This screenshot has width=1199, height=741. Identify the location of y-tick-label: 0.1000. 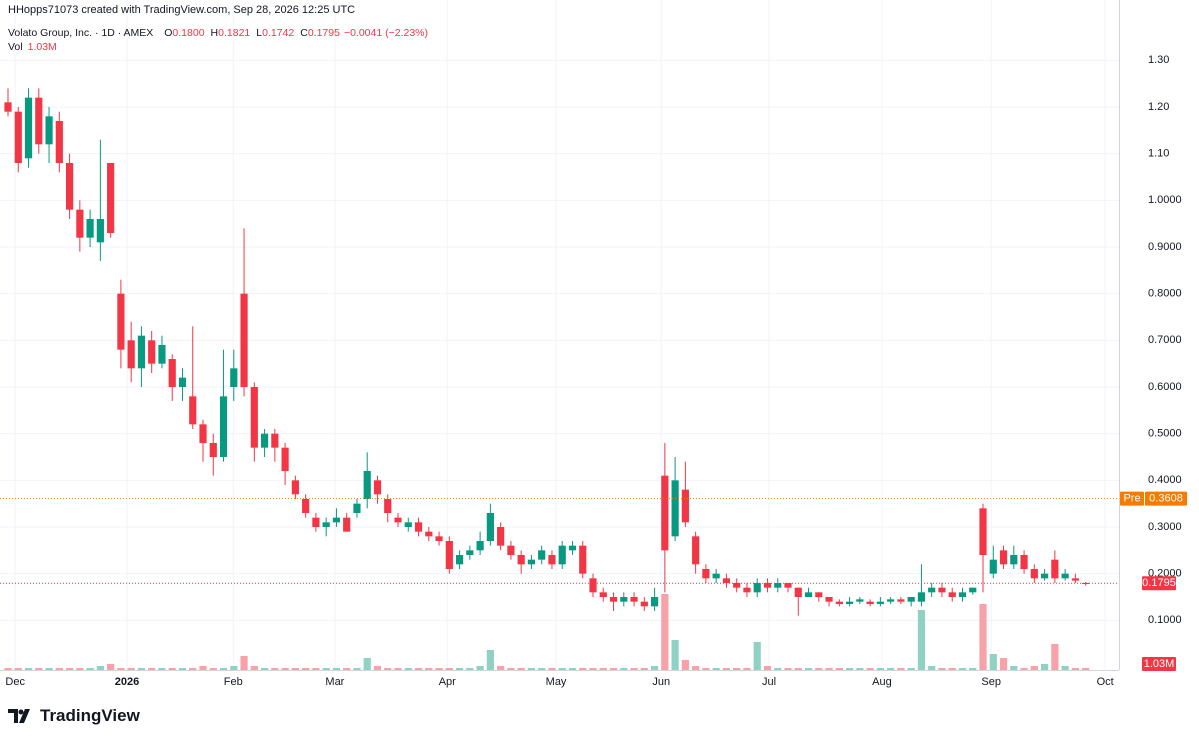
(1165, 620).